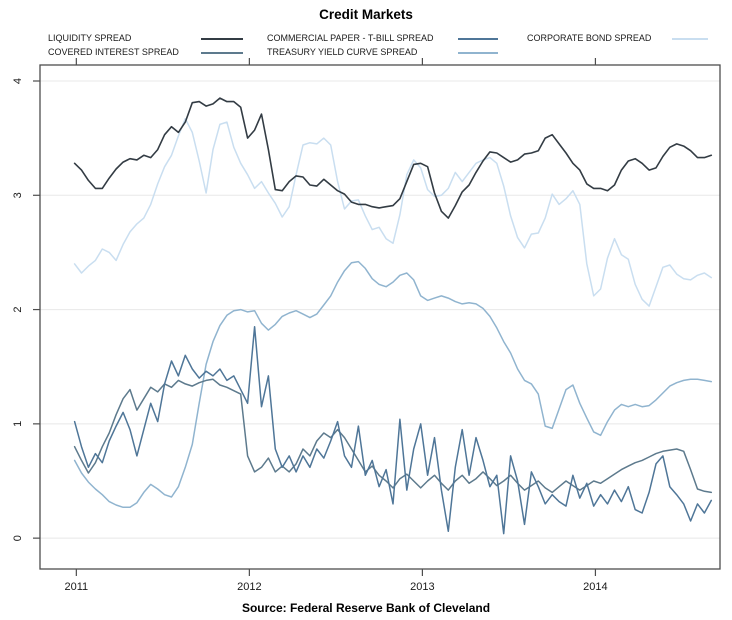 This screenshot has height=620, width=732. Describe the element at coordinates (342, 52) in the screenshot. I see `legend-label-treasury-yield-curve-spread: TREASURY YIELD CURVE SPREAD` at that location.